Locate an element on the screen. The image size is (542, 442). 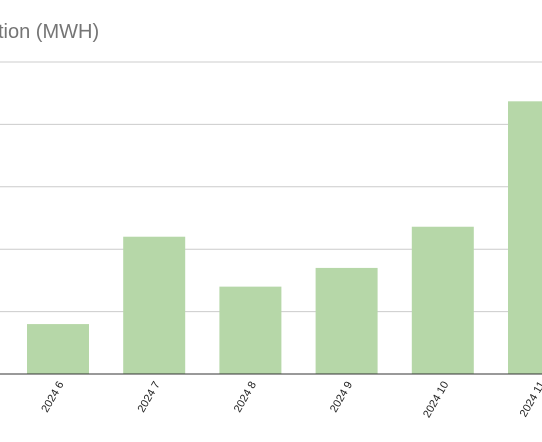
chart-title: tion (MWH) is located at coordinates (49, 32).